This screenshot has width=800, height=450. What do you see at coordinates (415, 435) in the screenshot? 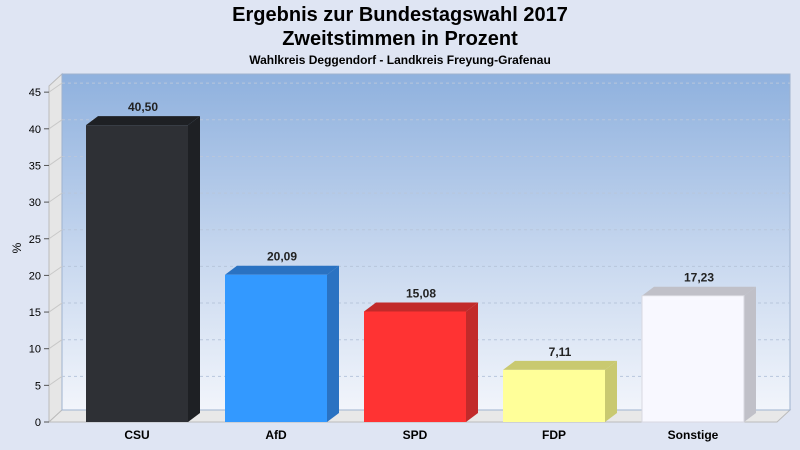
I see `x-tick-label: SPD` at bounding box center [415, 435].